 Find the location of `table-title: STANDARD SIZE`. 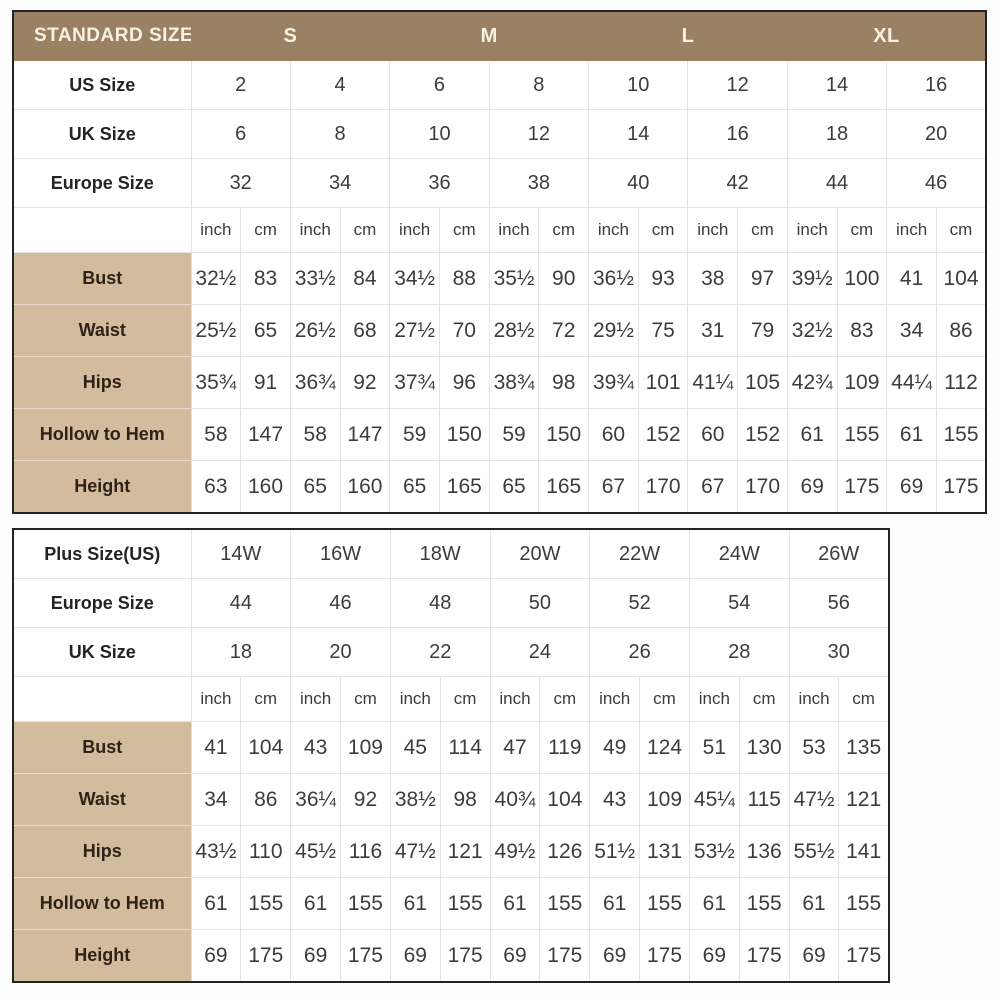

table-title: STANDARD SIZE is located at coordinates (102, 35).